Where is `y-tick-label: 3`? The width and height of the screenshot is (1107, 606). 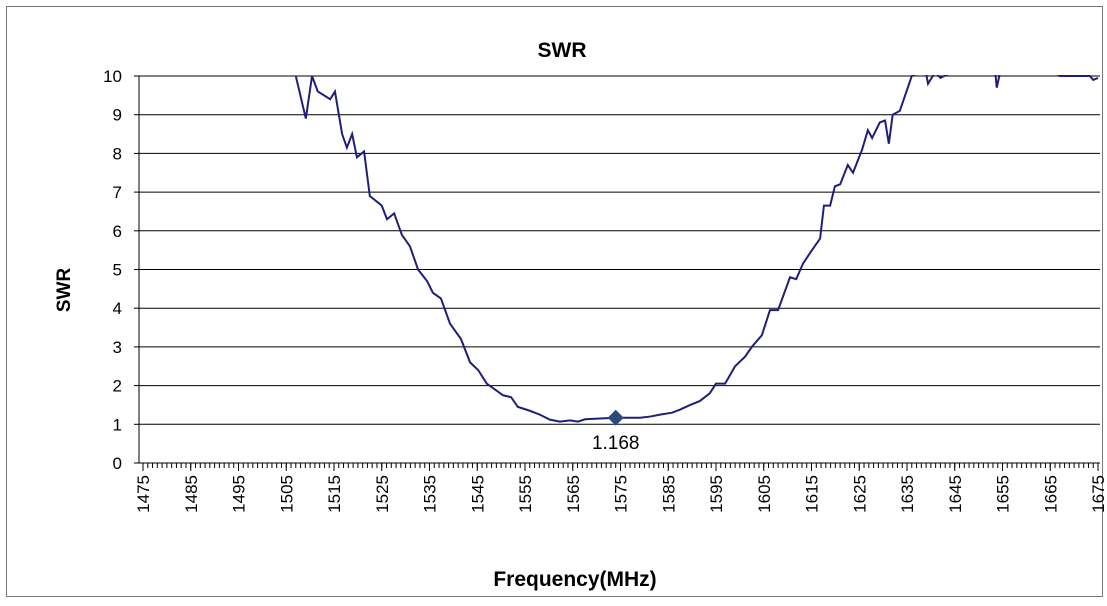 y-tick-label: 3 is located at coordinates (117, 347).